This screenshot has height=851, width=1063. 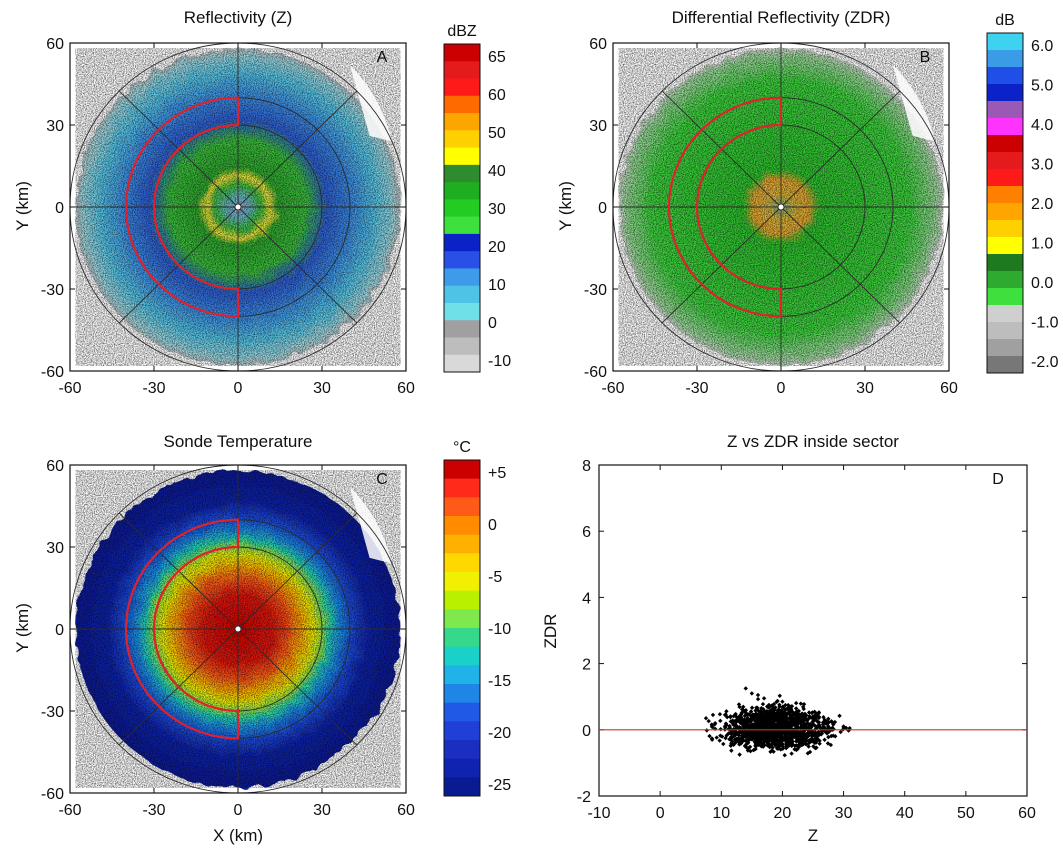 I want to click on panel-a-title: Reflectivity (Z), so click(x=238, y=17).